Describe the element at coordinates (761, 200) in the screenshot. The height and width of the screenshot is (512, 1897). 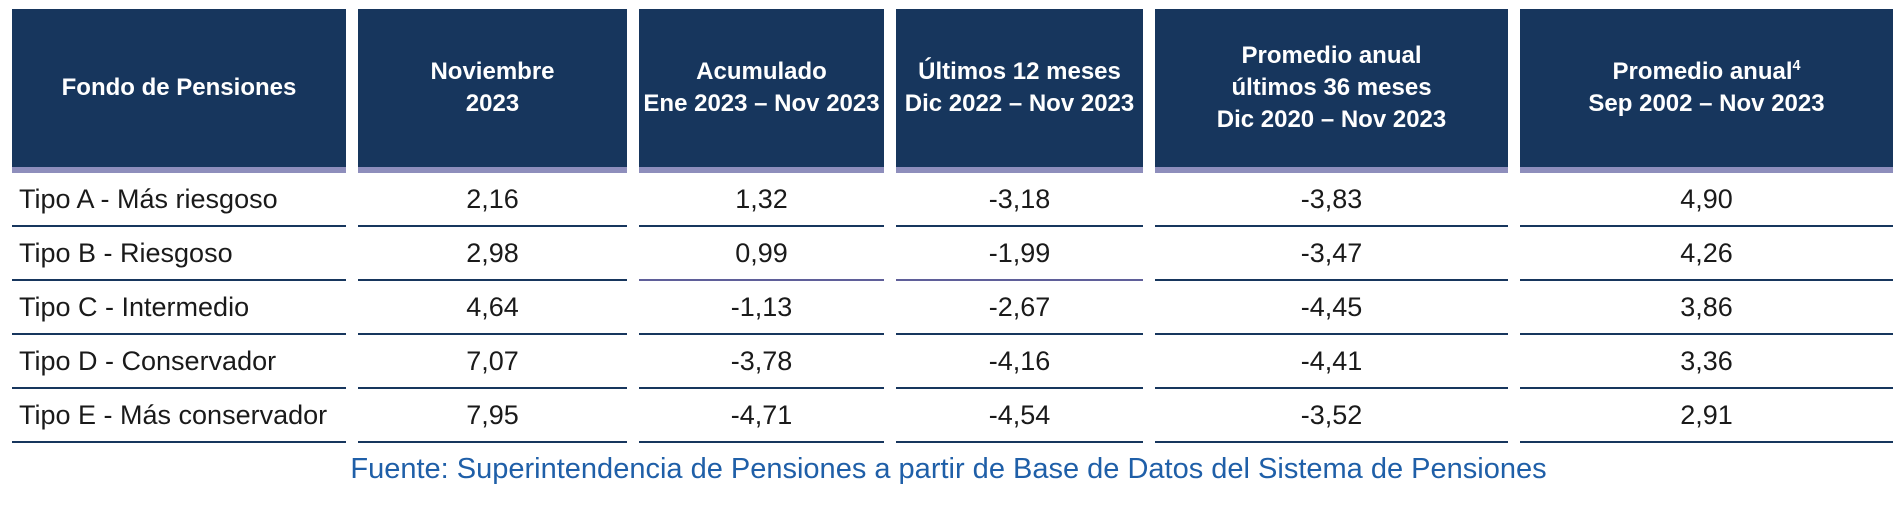
I see `cell-value: 1,32` at that location.